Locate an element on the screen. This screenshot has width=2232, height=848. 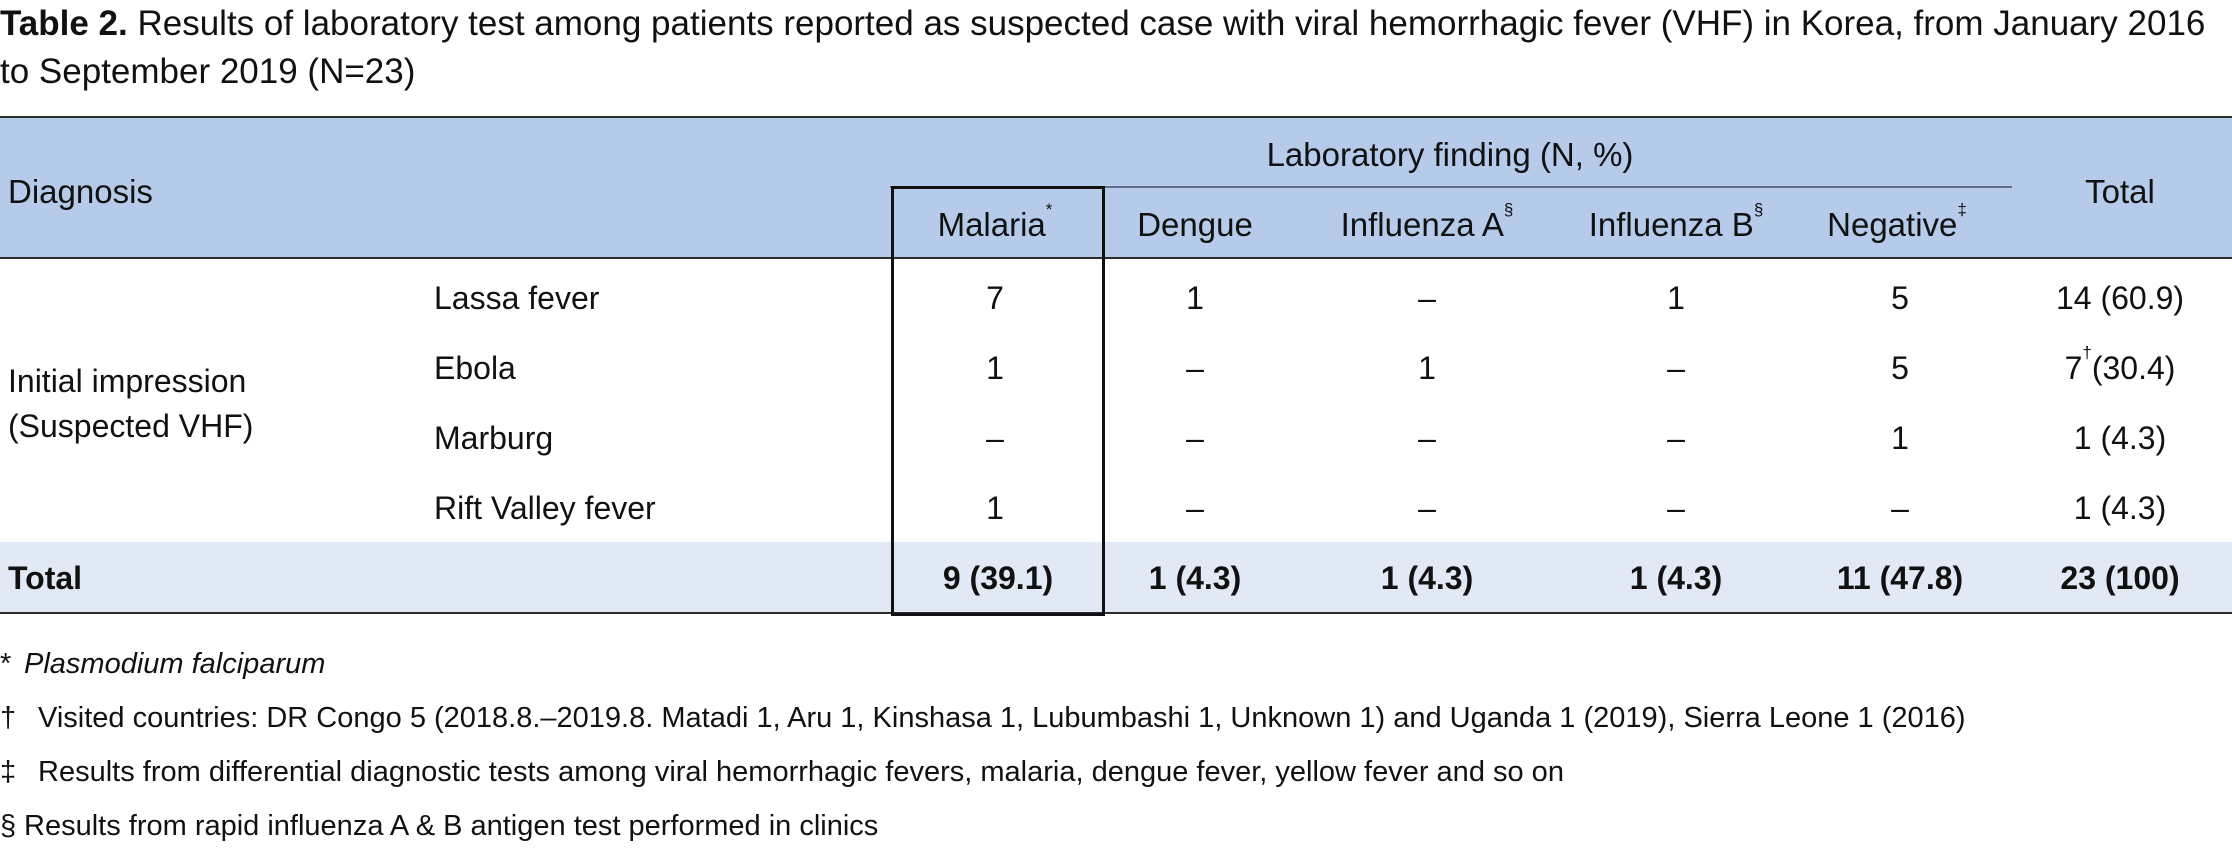
table-cell: 7 is located at coordinates (995, 298).